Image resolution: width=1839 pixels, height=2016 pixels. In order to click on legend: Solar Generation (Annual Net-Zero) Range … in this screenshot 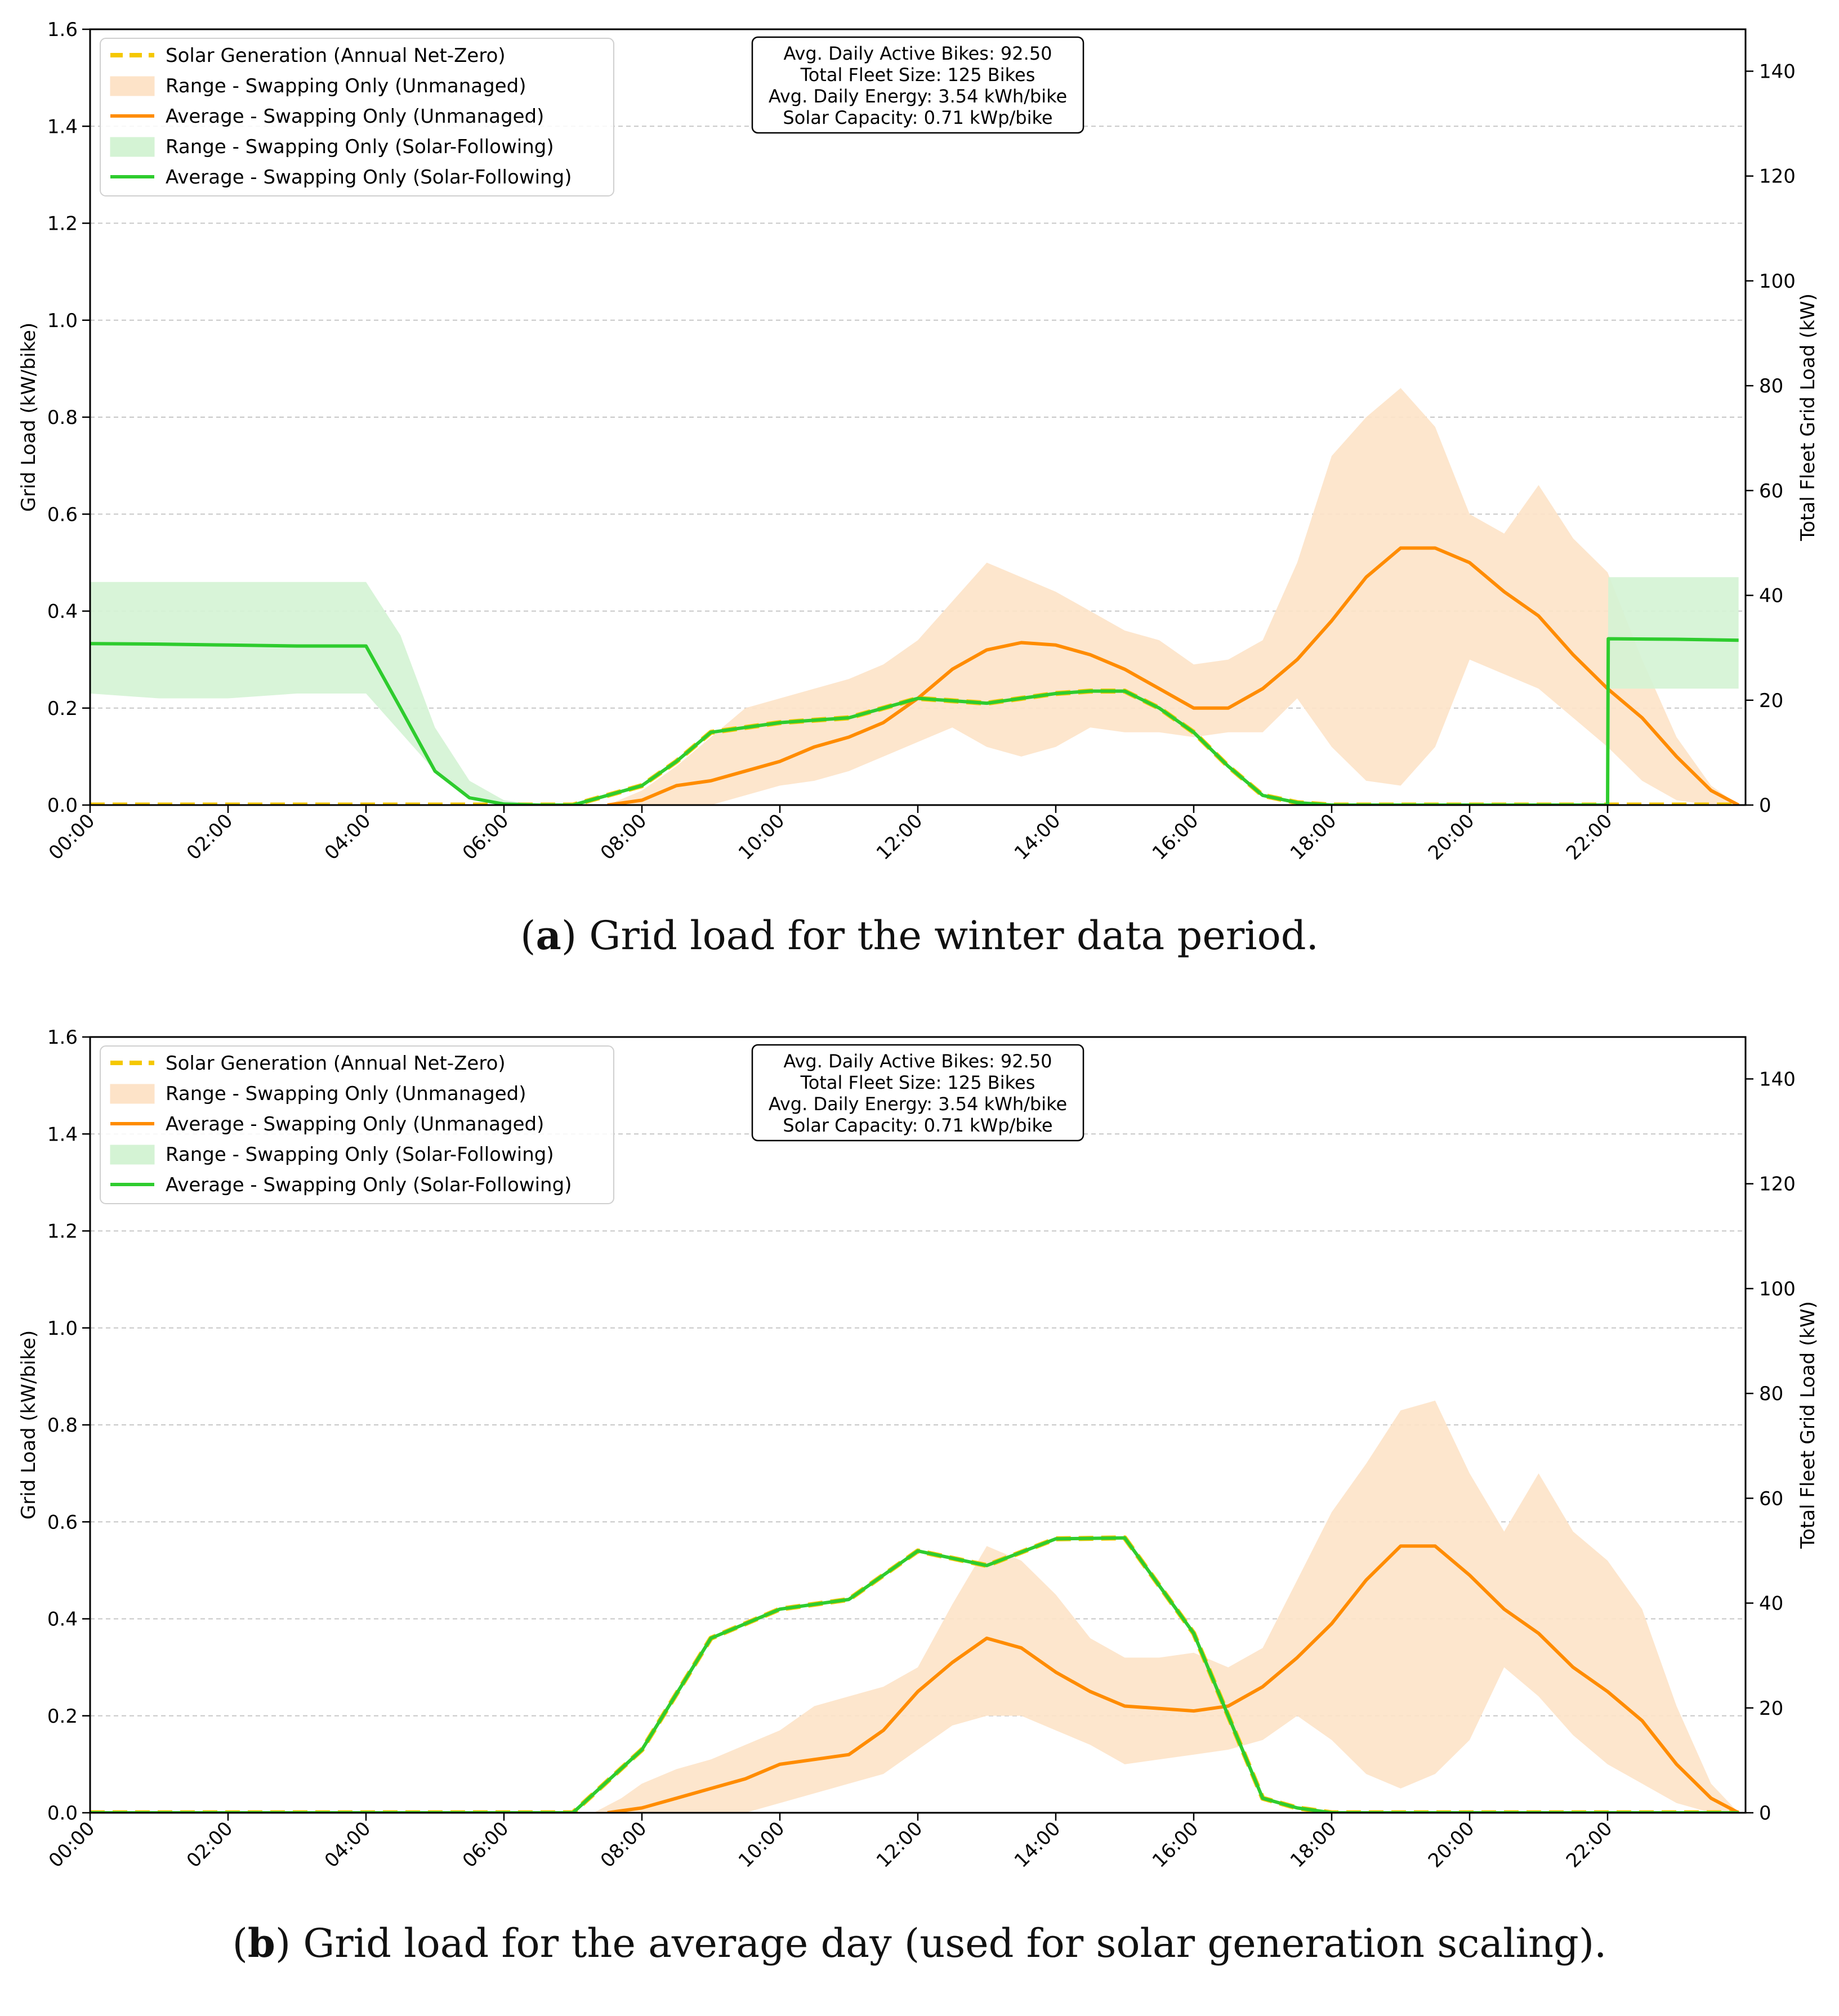, I will do `click(357, 1124)`.